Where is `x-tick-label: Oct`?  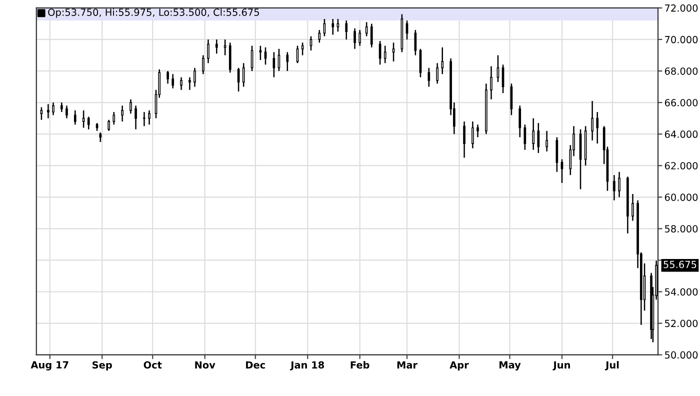 x-tick-label: Oct is located at coordinates (153, 365).